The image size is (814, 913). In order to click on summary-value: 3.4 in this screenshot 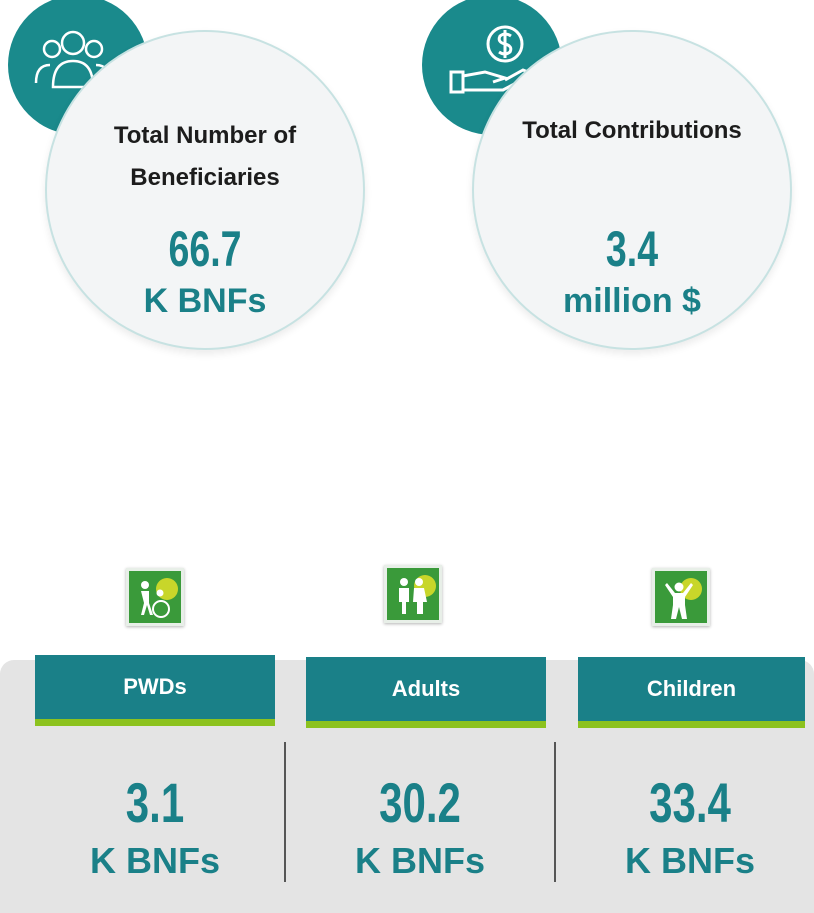, I will do `click(632, 249)`.